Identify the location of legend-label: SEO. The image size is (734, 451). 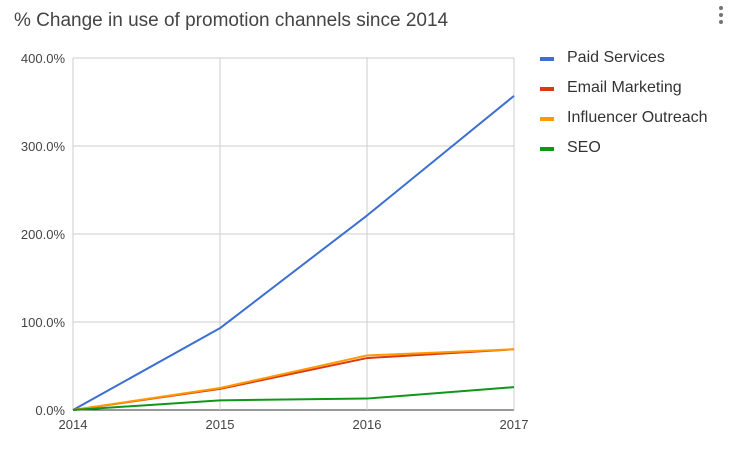
(584, 147).